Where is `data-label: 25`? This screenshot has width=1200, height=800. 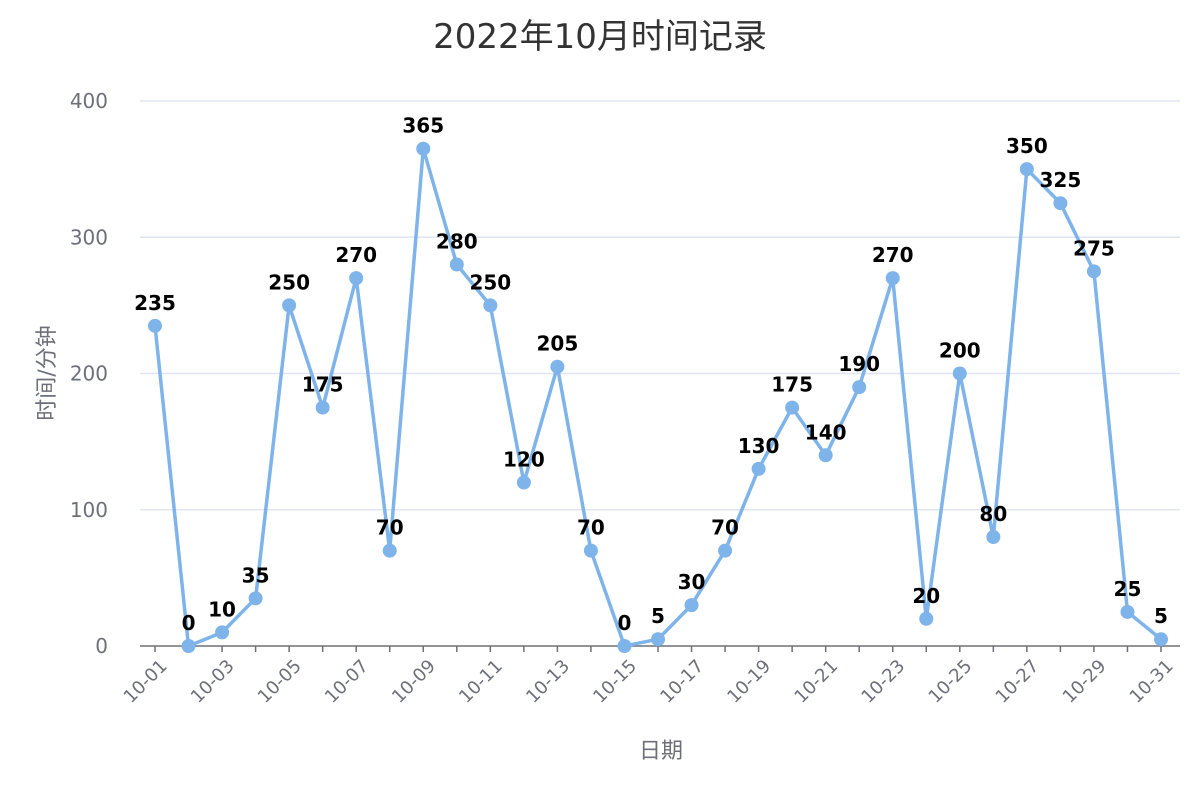
data-label: 25 is located at coordinates (1128, 589).